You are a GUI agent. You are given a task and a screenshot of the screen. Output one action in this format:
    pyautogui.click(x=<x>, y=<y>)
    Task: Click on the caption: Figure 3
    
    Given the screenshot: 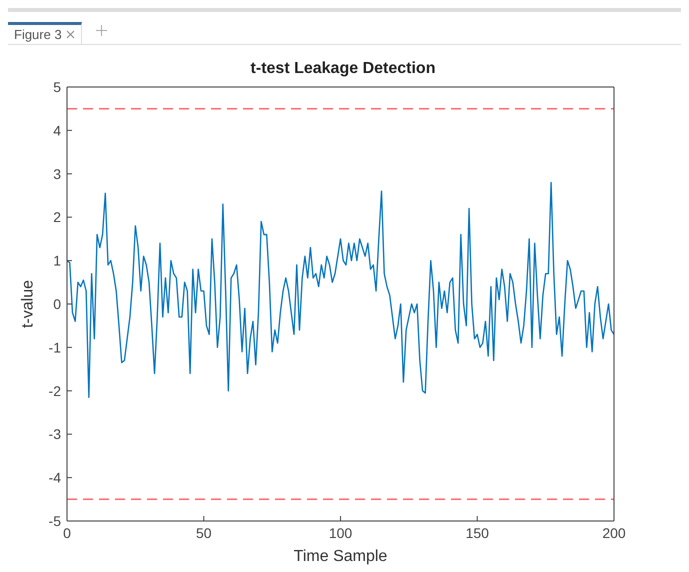 What is the action you would take?
    pyautogui.click(x=38, y=34)
    